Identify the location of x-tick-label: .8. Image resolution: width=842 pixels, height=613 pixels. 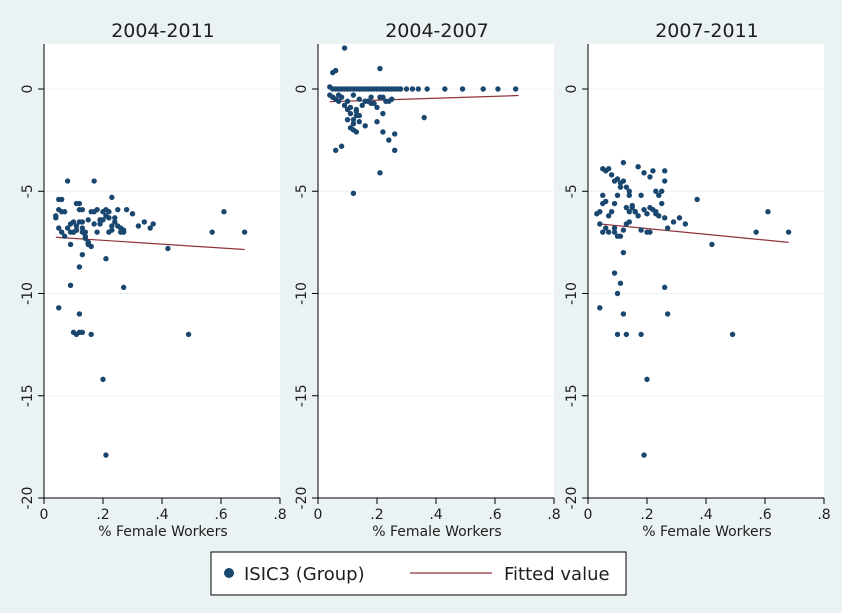
(279, 515).